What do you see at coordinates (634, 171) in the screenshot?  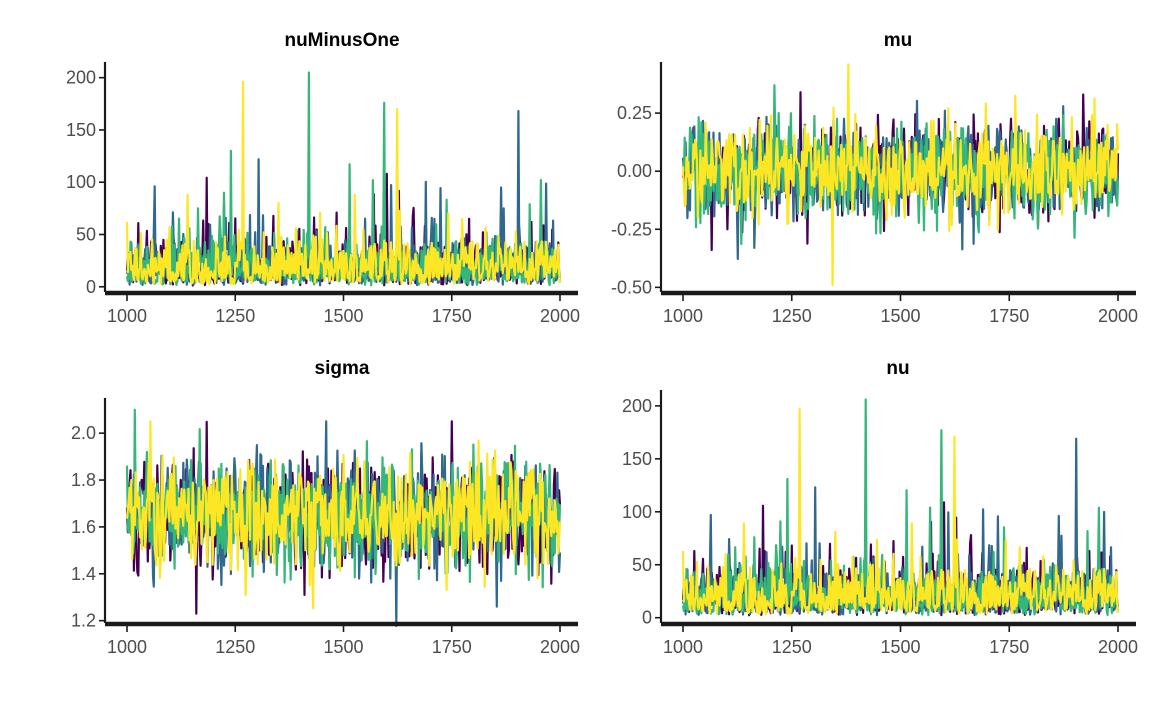 I see `y-tick-label: 0.00` at bounding box center [634, 171].